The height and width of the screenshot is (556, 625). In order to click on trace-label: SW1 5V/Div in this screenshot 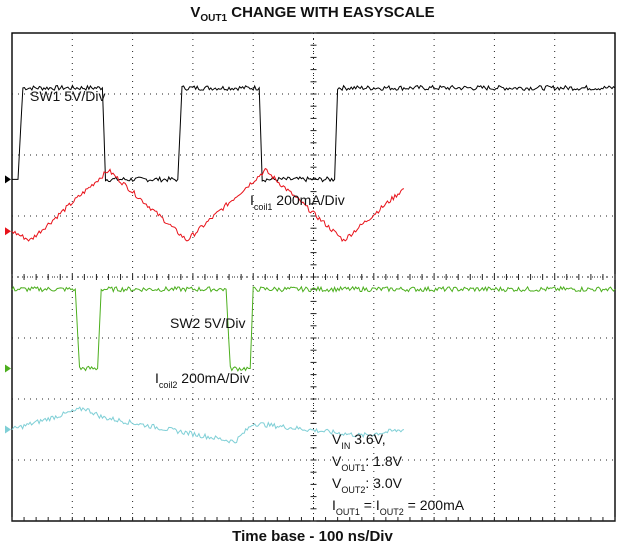, I will do `click(67, 96)`.